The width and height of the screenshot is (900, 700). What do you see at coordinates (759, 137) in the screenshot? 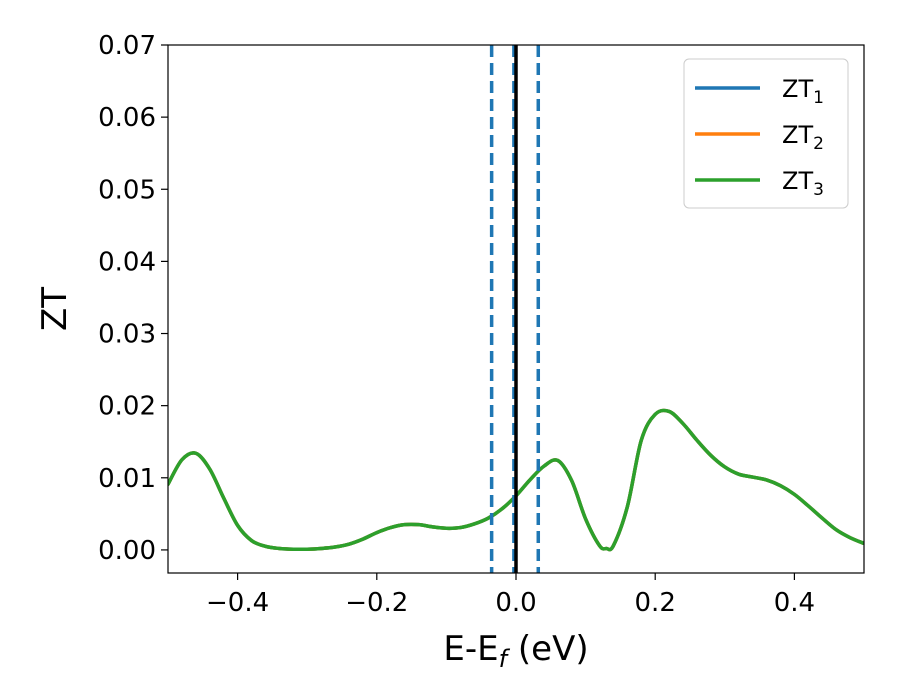
I see `legend-entry-zt2: ZT2` at bounding box center [759, 137].